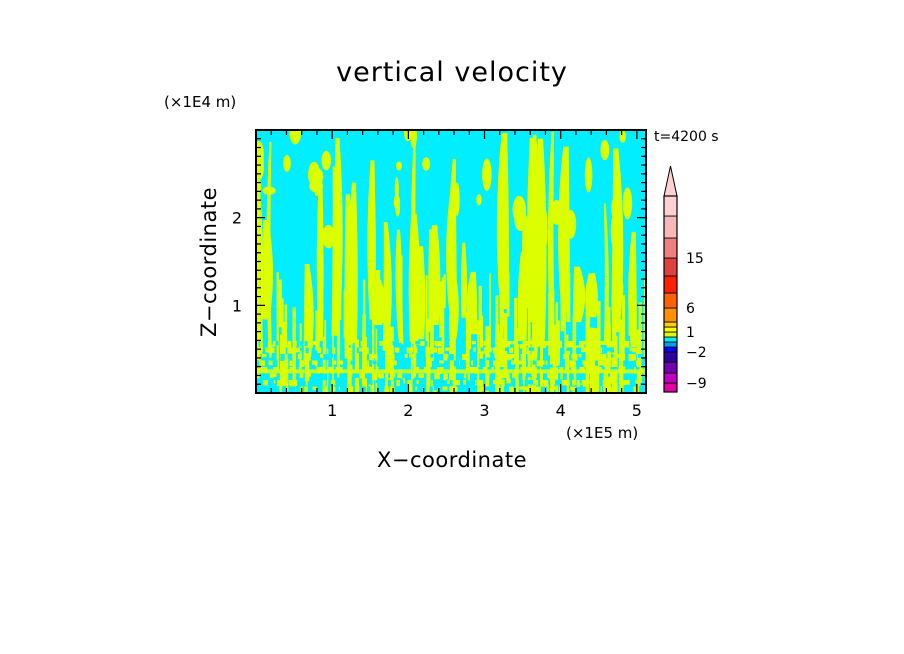 Image resolution: width=904 pixels, height=654 pixels. Describe the element at coordinates (237, 262) in the screenshot. I see `y-tick-labels: 12` at that location.